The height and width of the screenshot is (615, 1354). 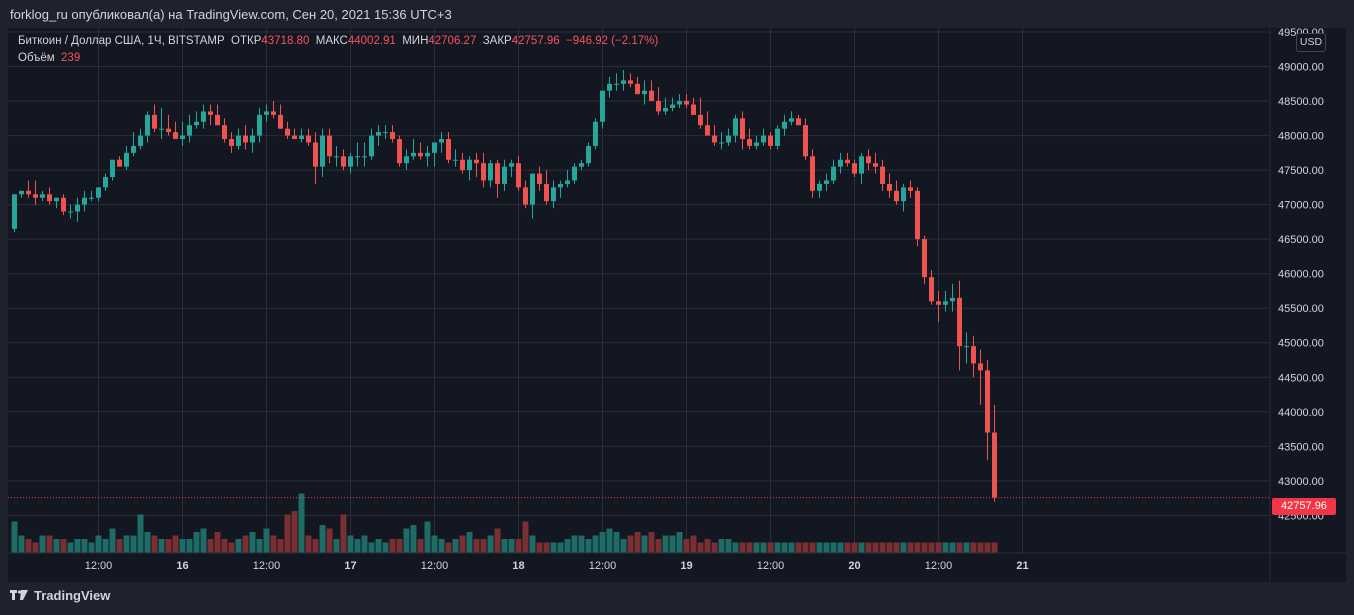 What do you see at coordinates (1304, 506) in the screenshot?
I see `last-price-label: 42757.96` at bounding box center [1304, 506].